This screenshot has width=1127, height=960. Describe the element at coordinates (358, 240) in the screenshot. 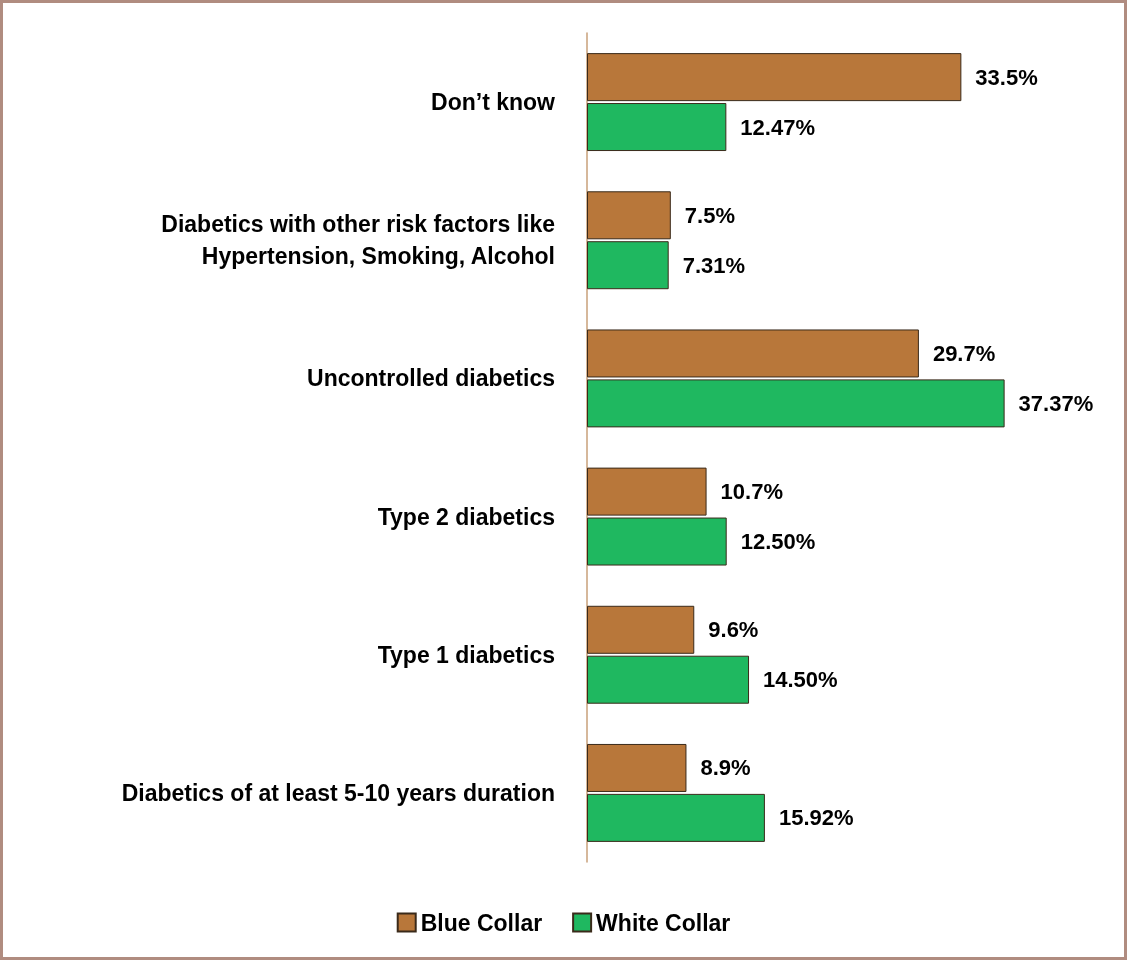

I see `y-tick-label: Diabetics with other risk factors like Hypertension, Smoking, Alcohol` at that location.